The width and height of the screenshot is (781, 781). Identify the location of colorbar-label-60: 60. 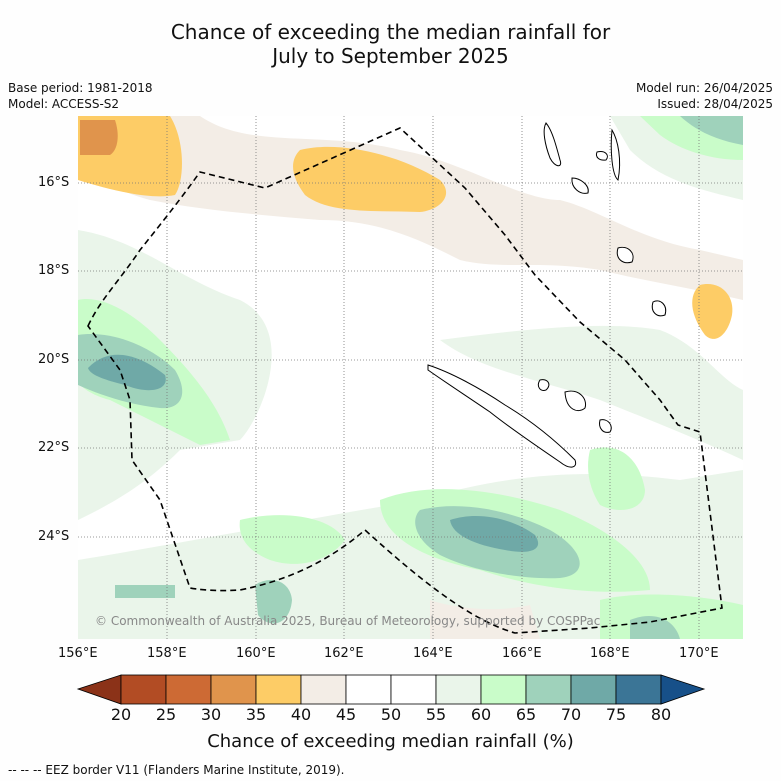
(481, 714).